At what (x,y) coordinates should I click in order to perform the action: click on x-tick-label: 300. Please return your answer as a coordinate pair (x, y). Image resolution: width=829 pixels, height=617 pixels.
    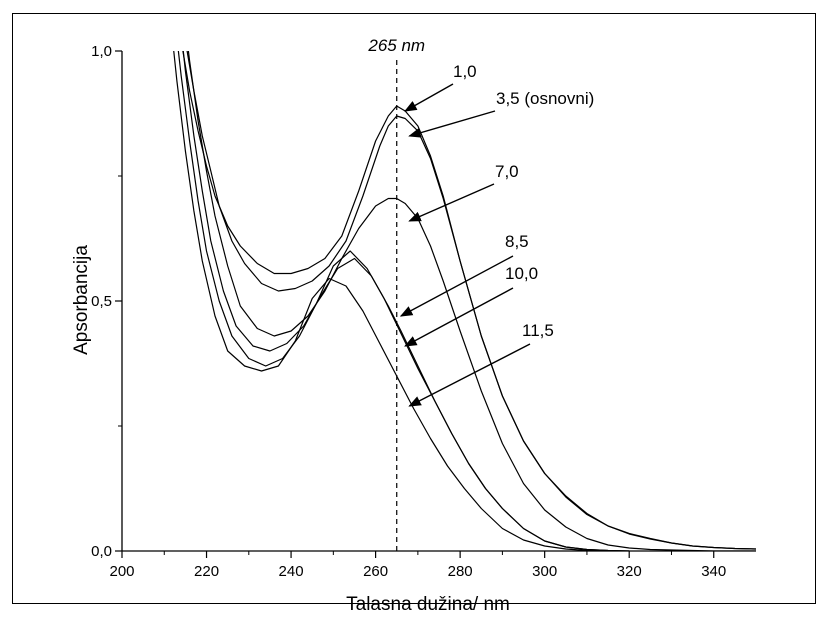
    Looking at the image, I should click on (544, 571).